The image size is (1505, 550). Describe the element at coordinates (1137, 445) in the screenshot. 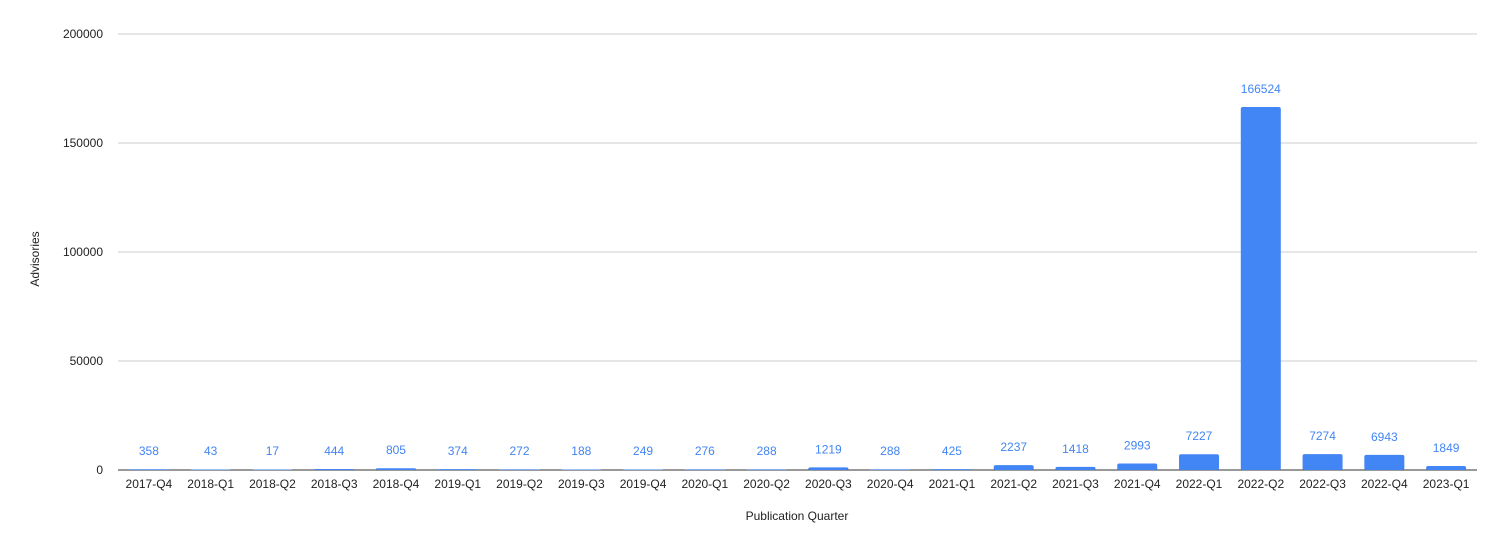

I see `data-label: 2993` at that location.